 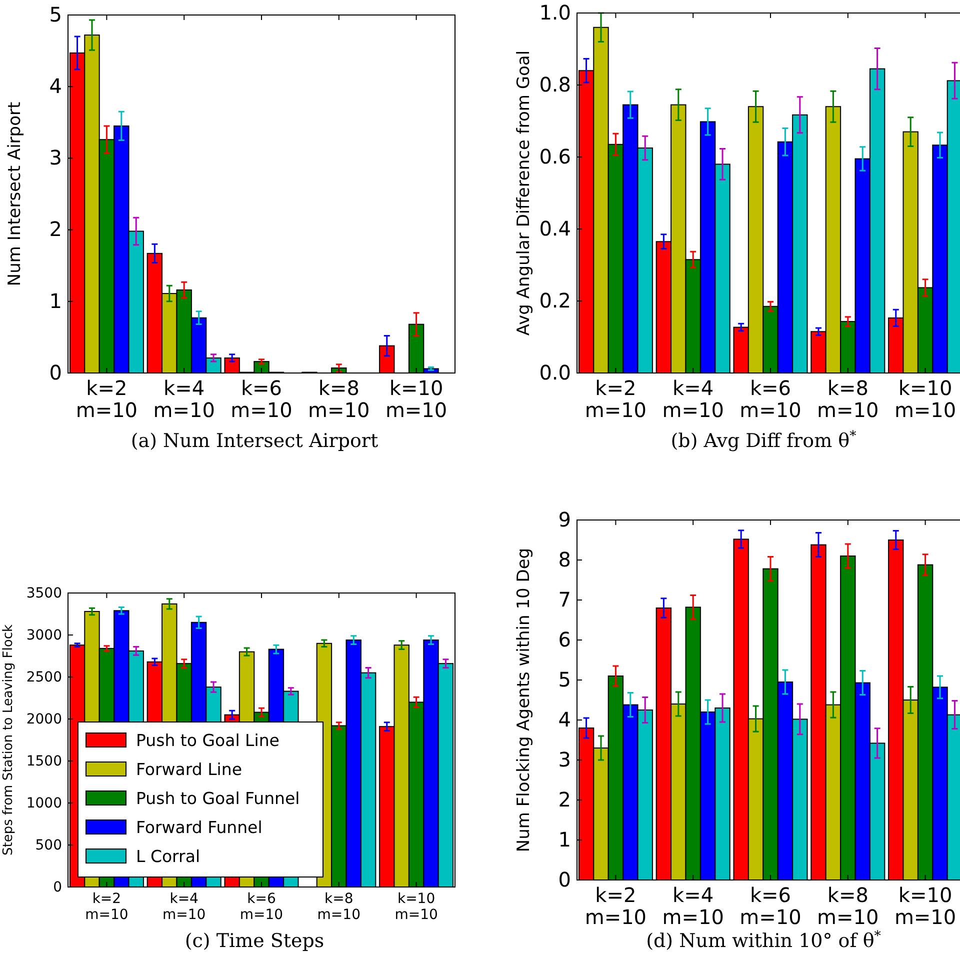 What do you see at coordinates (168, 856) in the screenshot?
I see `legend-label: L Corral` at bounding box center [168, 856].